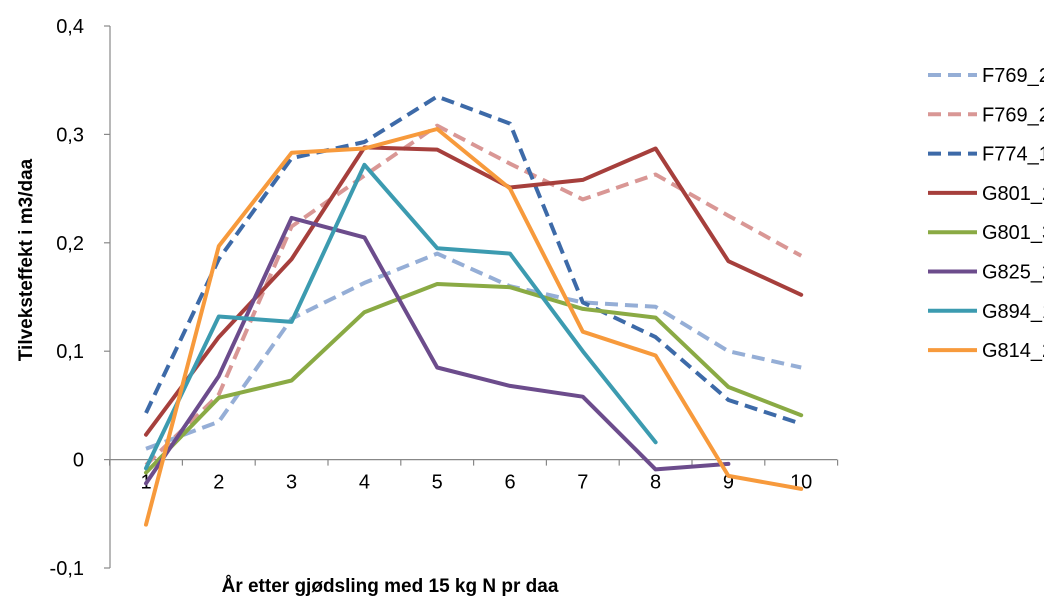 The width and height of the screenshot is (1044, 599). I want to click on y-axis-ticks: -0,1 0 0,1 0,2 0,3 0,4, so click(80, 298).